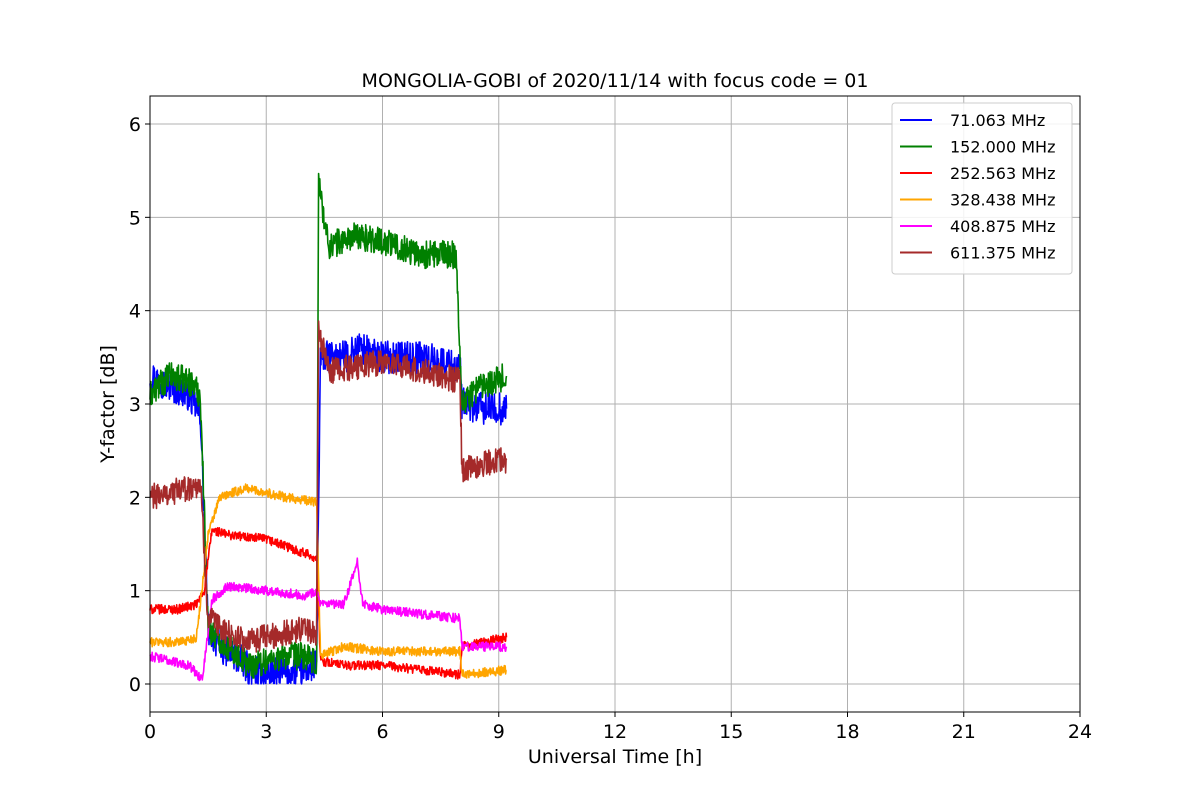  Describe the element at coordinates (135, 312) in the screenshot. I see `y-tick-label: 4` at that location.